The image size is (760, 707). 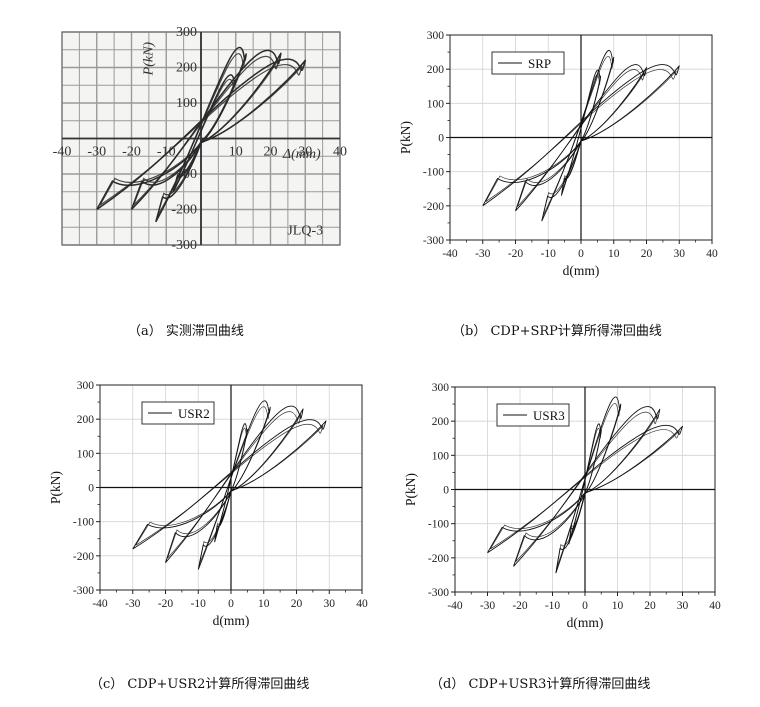 I want to click on legend-label: USR2, so click(x=194, y=413).